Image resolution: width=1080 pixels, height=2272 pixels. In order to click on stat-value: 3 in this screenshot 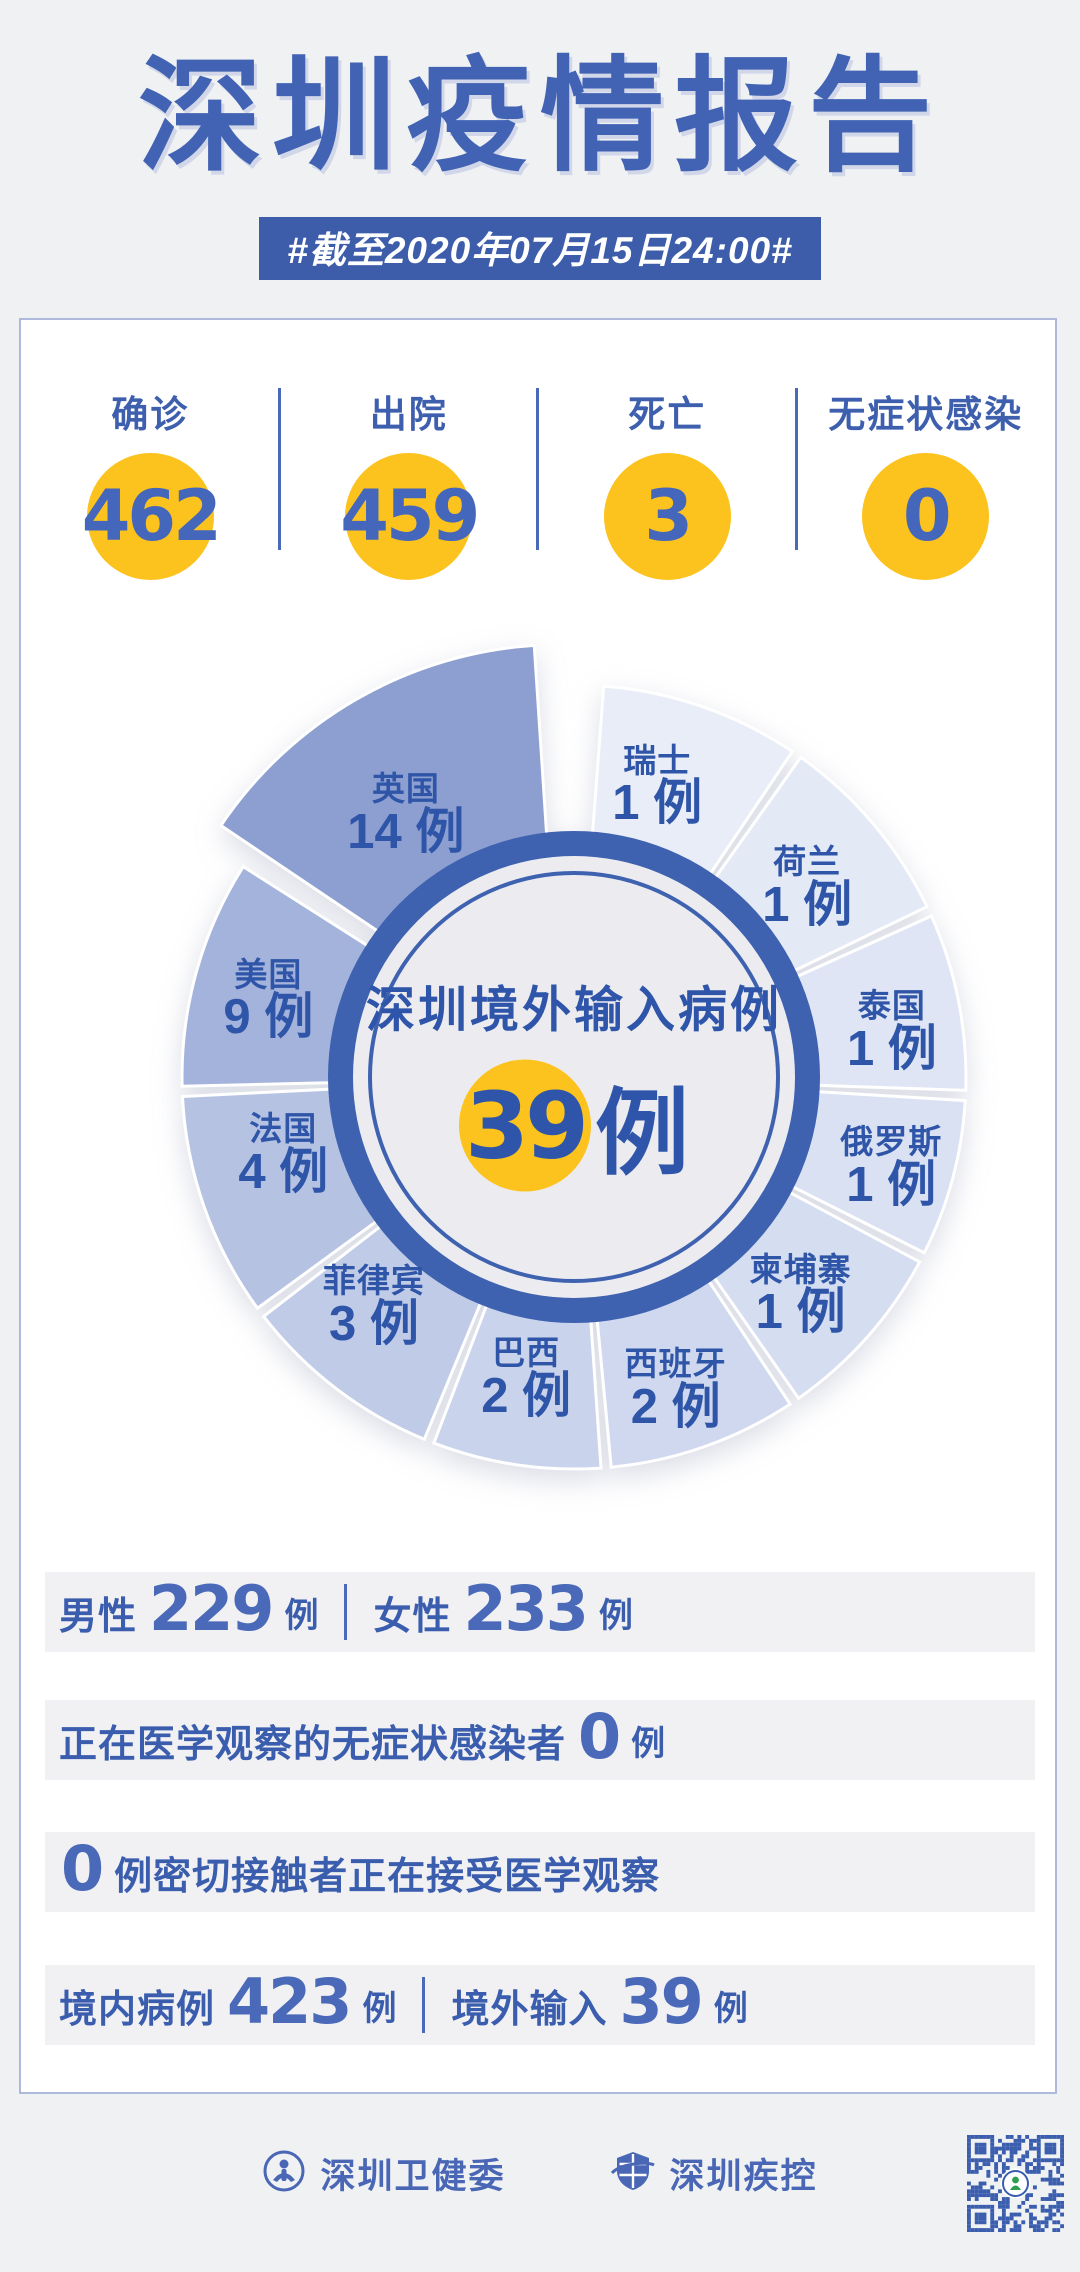, I will do `click(668, 515)`.